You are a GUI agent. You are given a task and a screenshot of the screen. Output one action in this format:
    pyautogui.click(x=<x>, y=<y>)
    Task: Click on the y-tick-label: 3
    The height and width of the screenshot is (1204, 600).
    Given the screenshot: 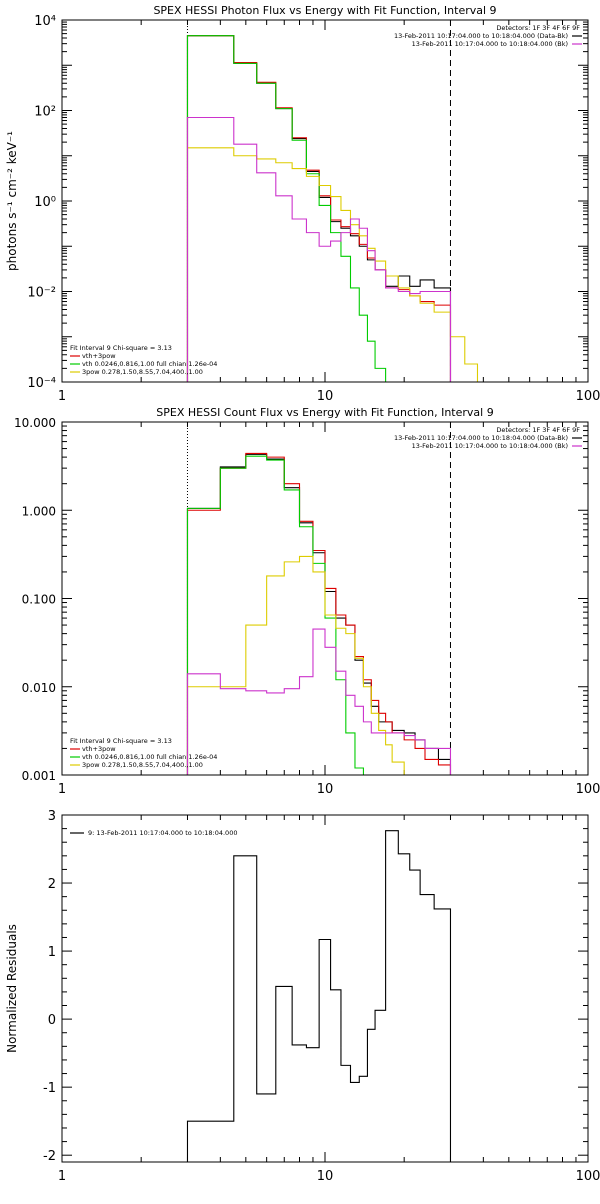 What is the action you would take?
    pyautogui.click(x=52, y=816)
    